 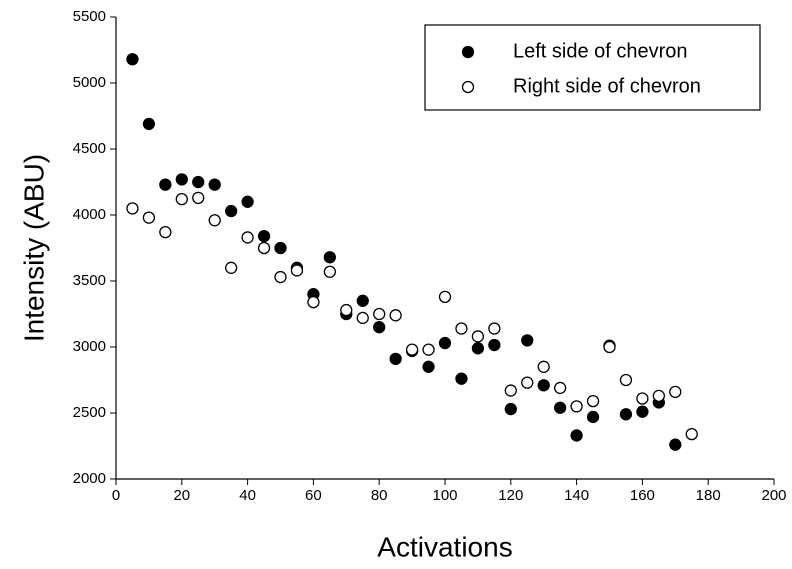 What do you see at coordinates (600, 51) in the screenshot?
I see `legend-label: Left side of chevron` at bounding box center [600, 51].